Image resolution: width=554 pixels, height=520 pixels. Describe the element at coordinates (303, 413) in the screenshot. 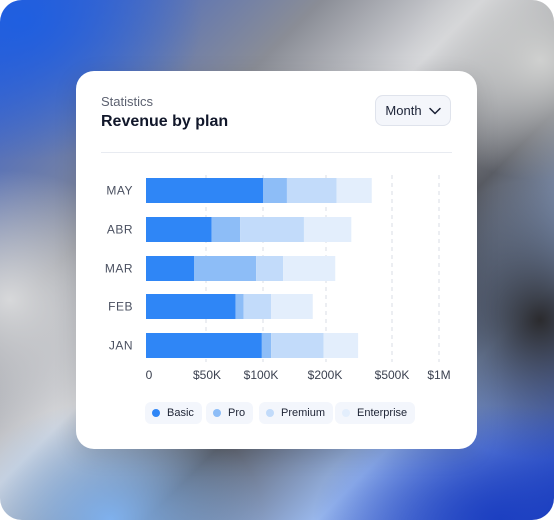

I see `legend-label: Premium` at that location.